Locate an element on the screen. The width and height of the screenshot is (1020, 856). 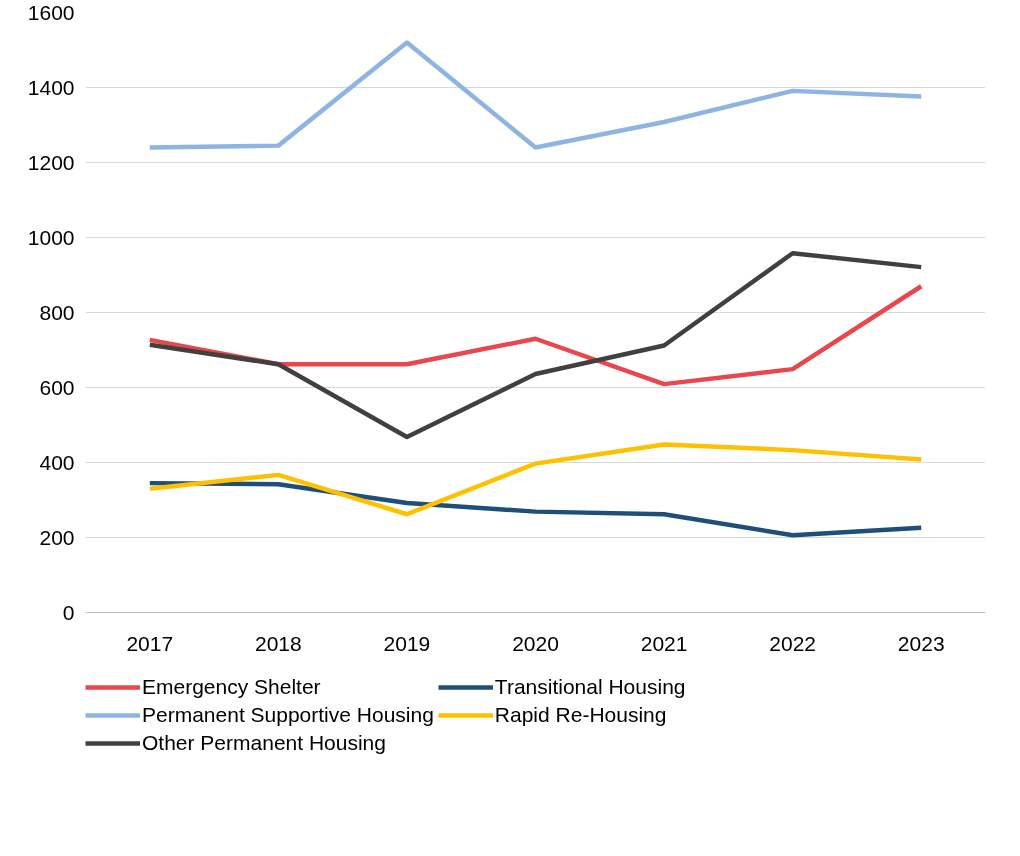
legend-label: Emergency Shelter is located at coordinates (231, 687).